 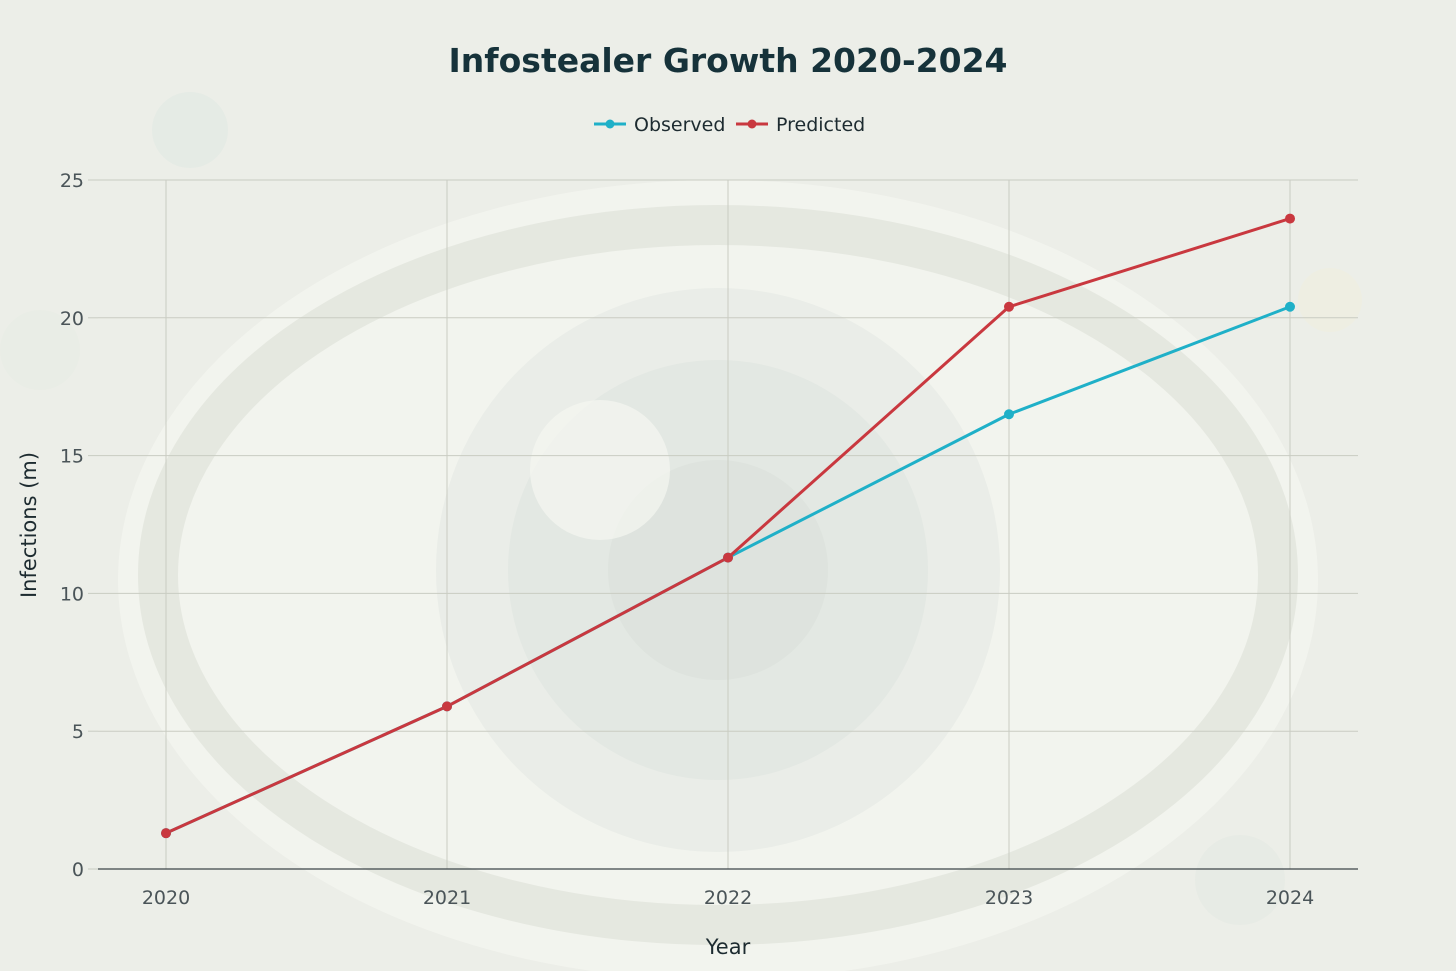 What do you see at coordinates (78, 870) in the screenshot?
I see `y-tick-label: 0` at bounding box center [78, 870].